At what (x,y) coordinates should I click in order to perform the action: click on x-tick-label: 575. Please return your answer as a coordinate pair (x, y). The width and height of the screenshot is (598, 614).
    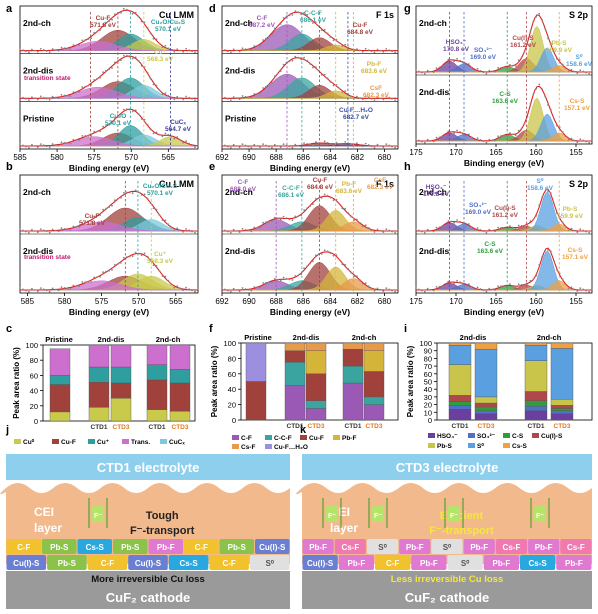
    Looking at the image, I should click on (102, 301).